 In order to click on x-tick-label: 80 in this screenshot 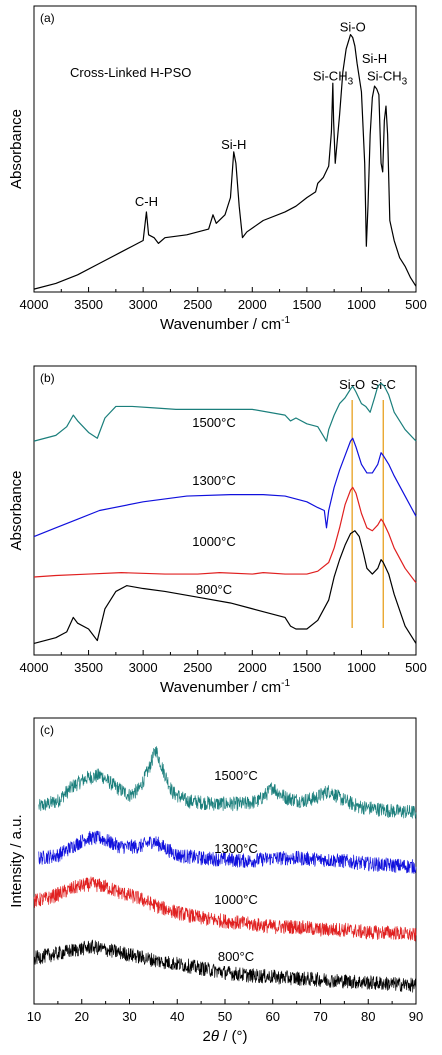, I will do `click(368, 1016)`.